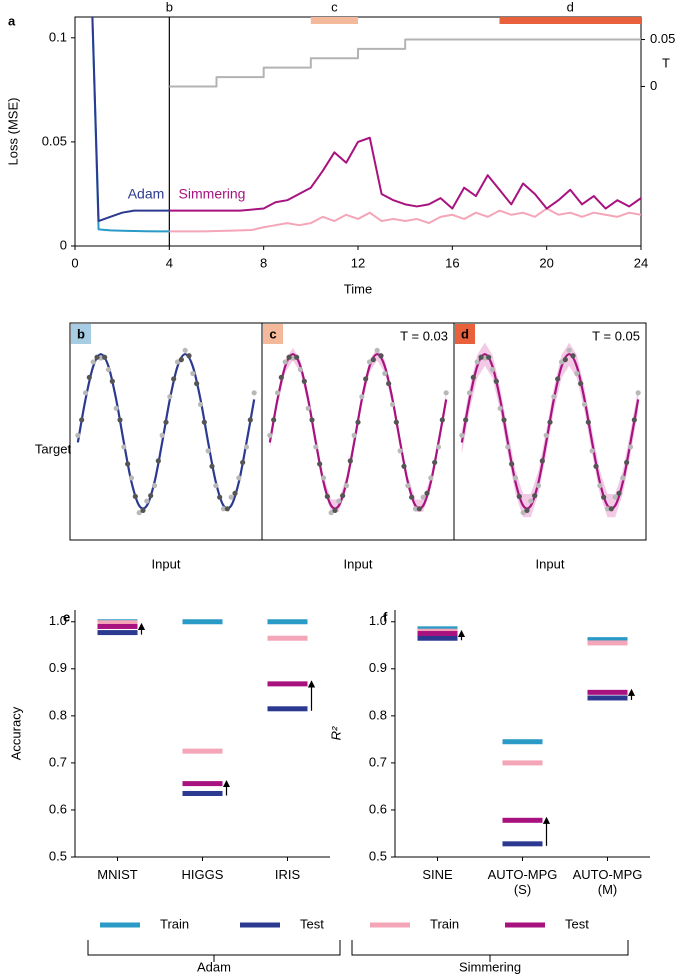 The width and height of the screenshot is (685, 975). Describe the element at coordinates (490, 951) in the screenshot. I see `legend-bracket` at that location.